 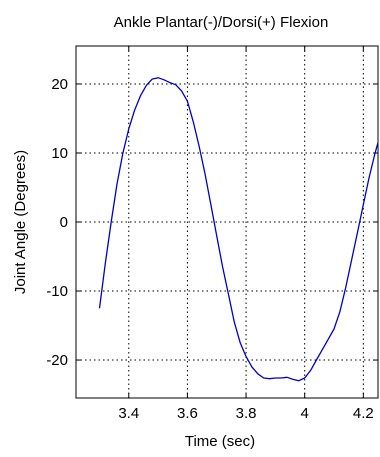 I want to click on x-axis-label: Time (sec), so click(x=220, y=441).